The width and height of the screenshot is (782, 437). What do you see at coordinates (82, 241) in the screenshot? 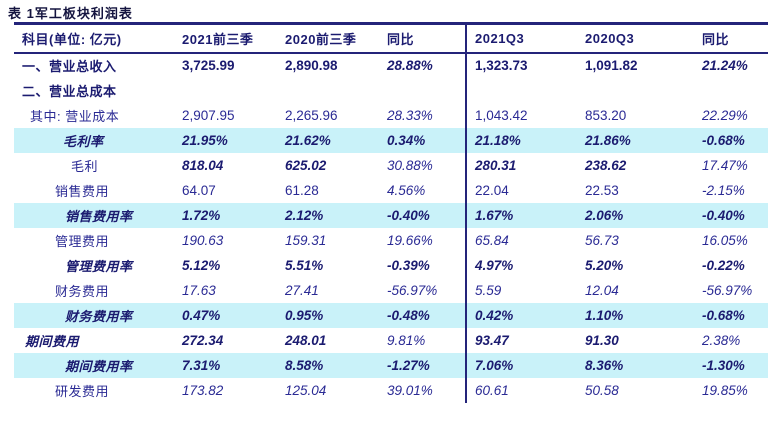
I see `row-label: 管理费用` at bounding box center [82, 241].